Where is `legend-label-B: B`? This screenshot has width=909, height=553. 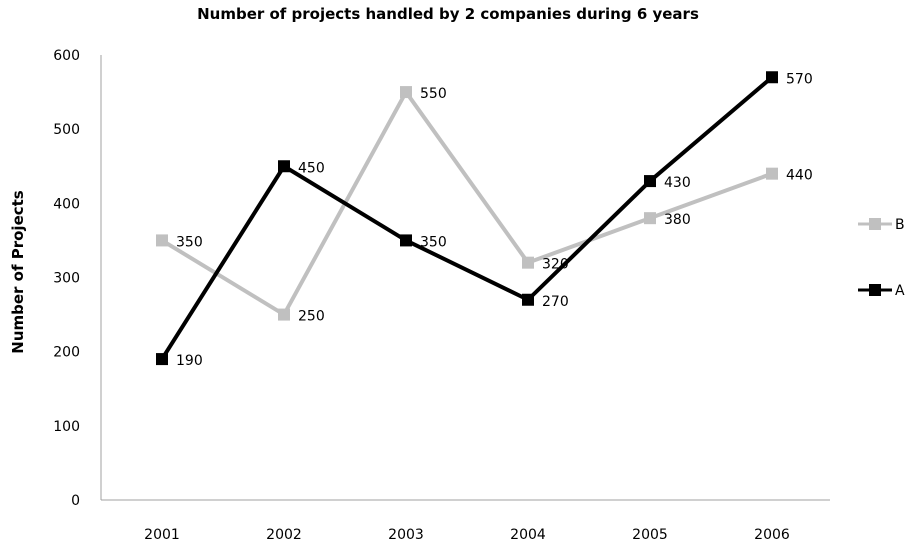
legend-label-B: B is located at coordinates (900, 225).